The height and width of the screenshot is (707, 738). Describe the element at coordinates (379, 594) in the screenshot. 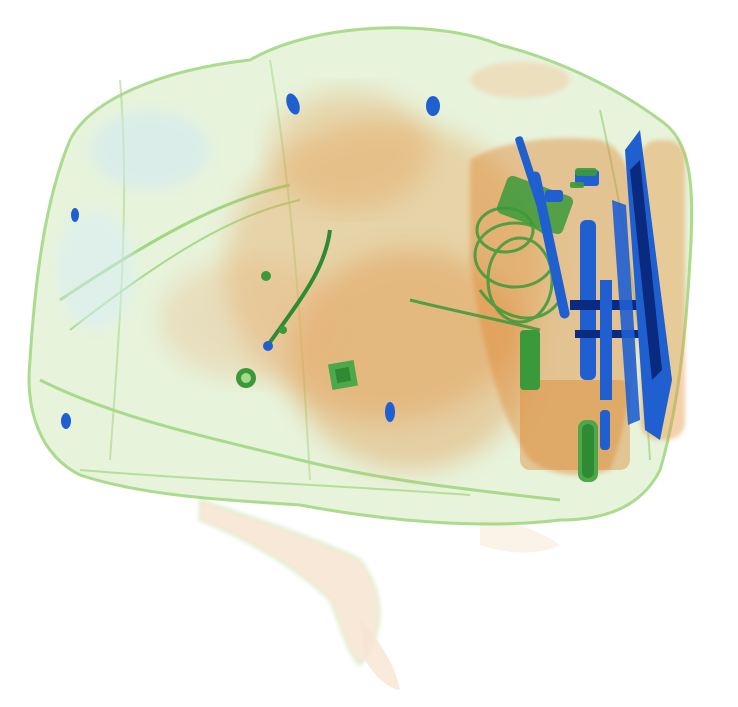

I see `strap` at that location.